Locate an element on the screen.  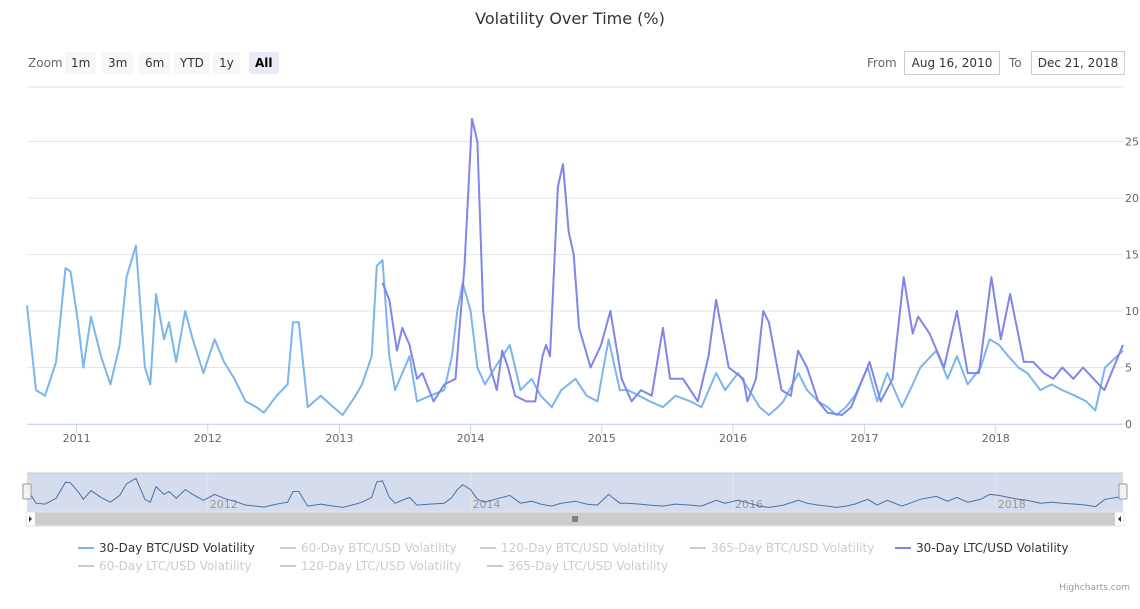
legend-item: 30-Day BTC/USD Volatility is located at coordinates (166, 548).